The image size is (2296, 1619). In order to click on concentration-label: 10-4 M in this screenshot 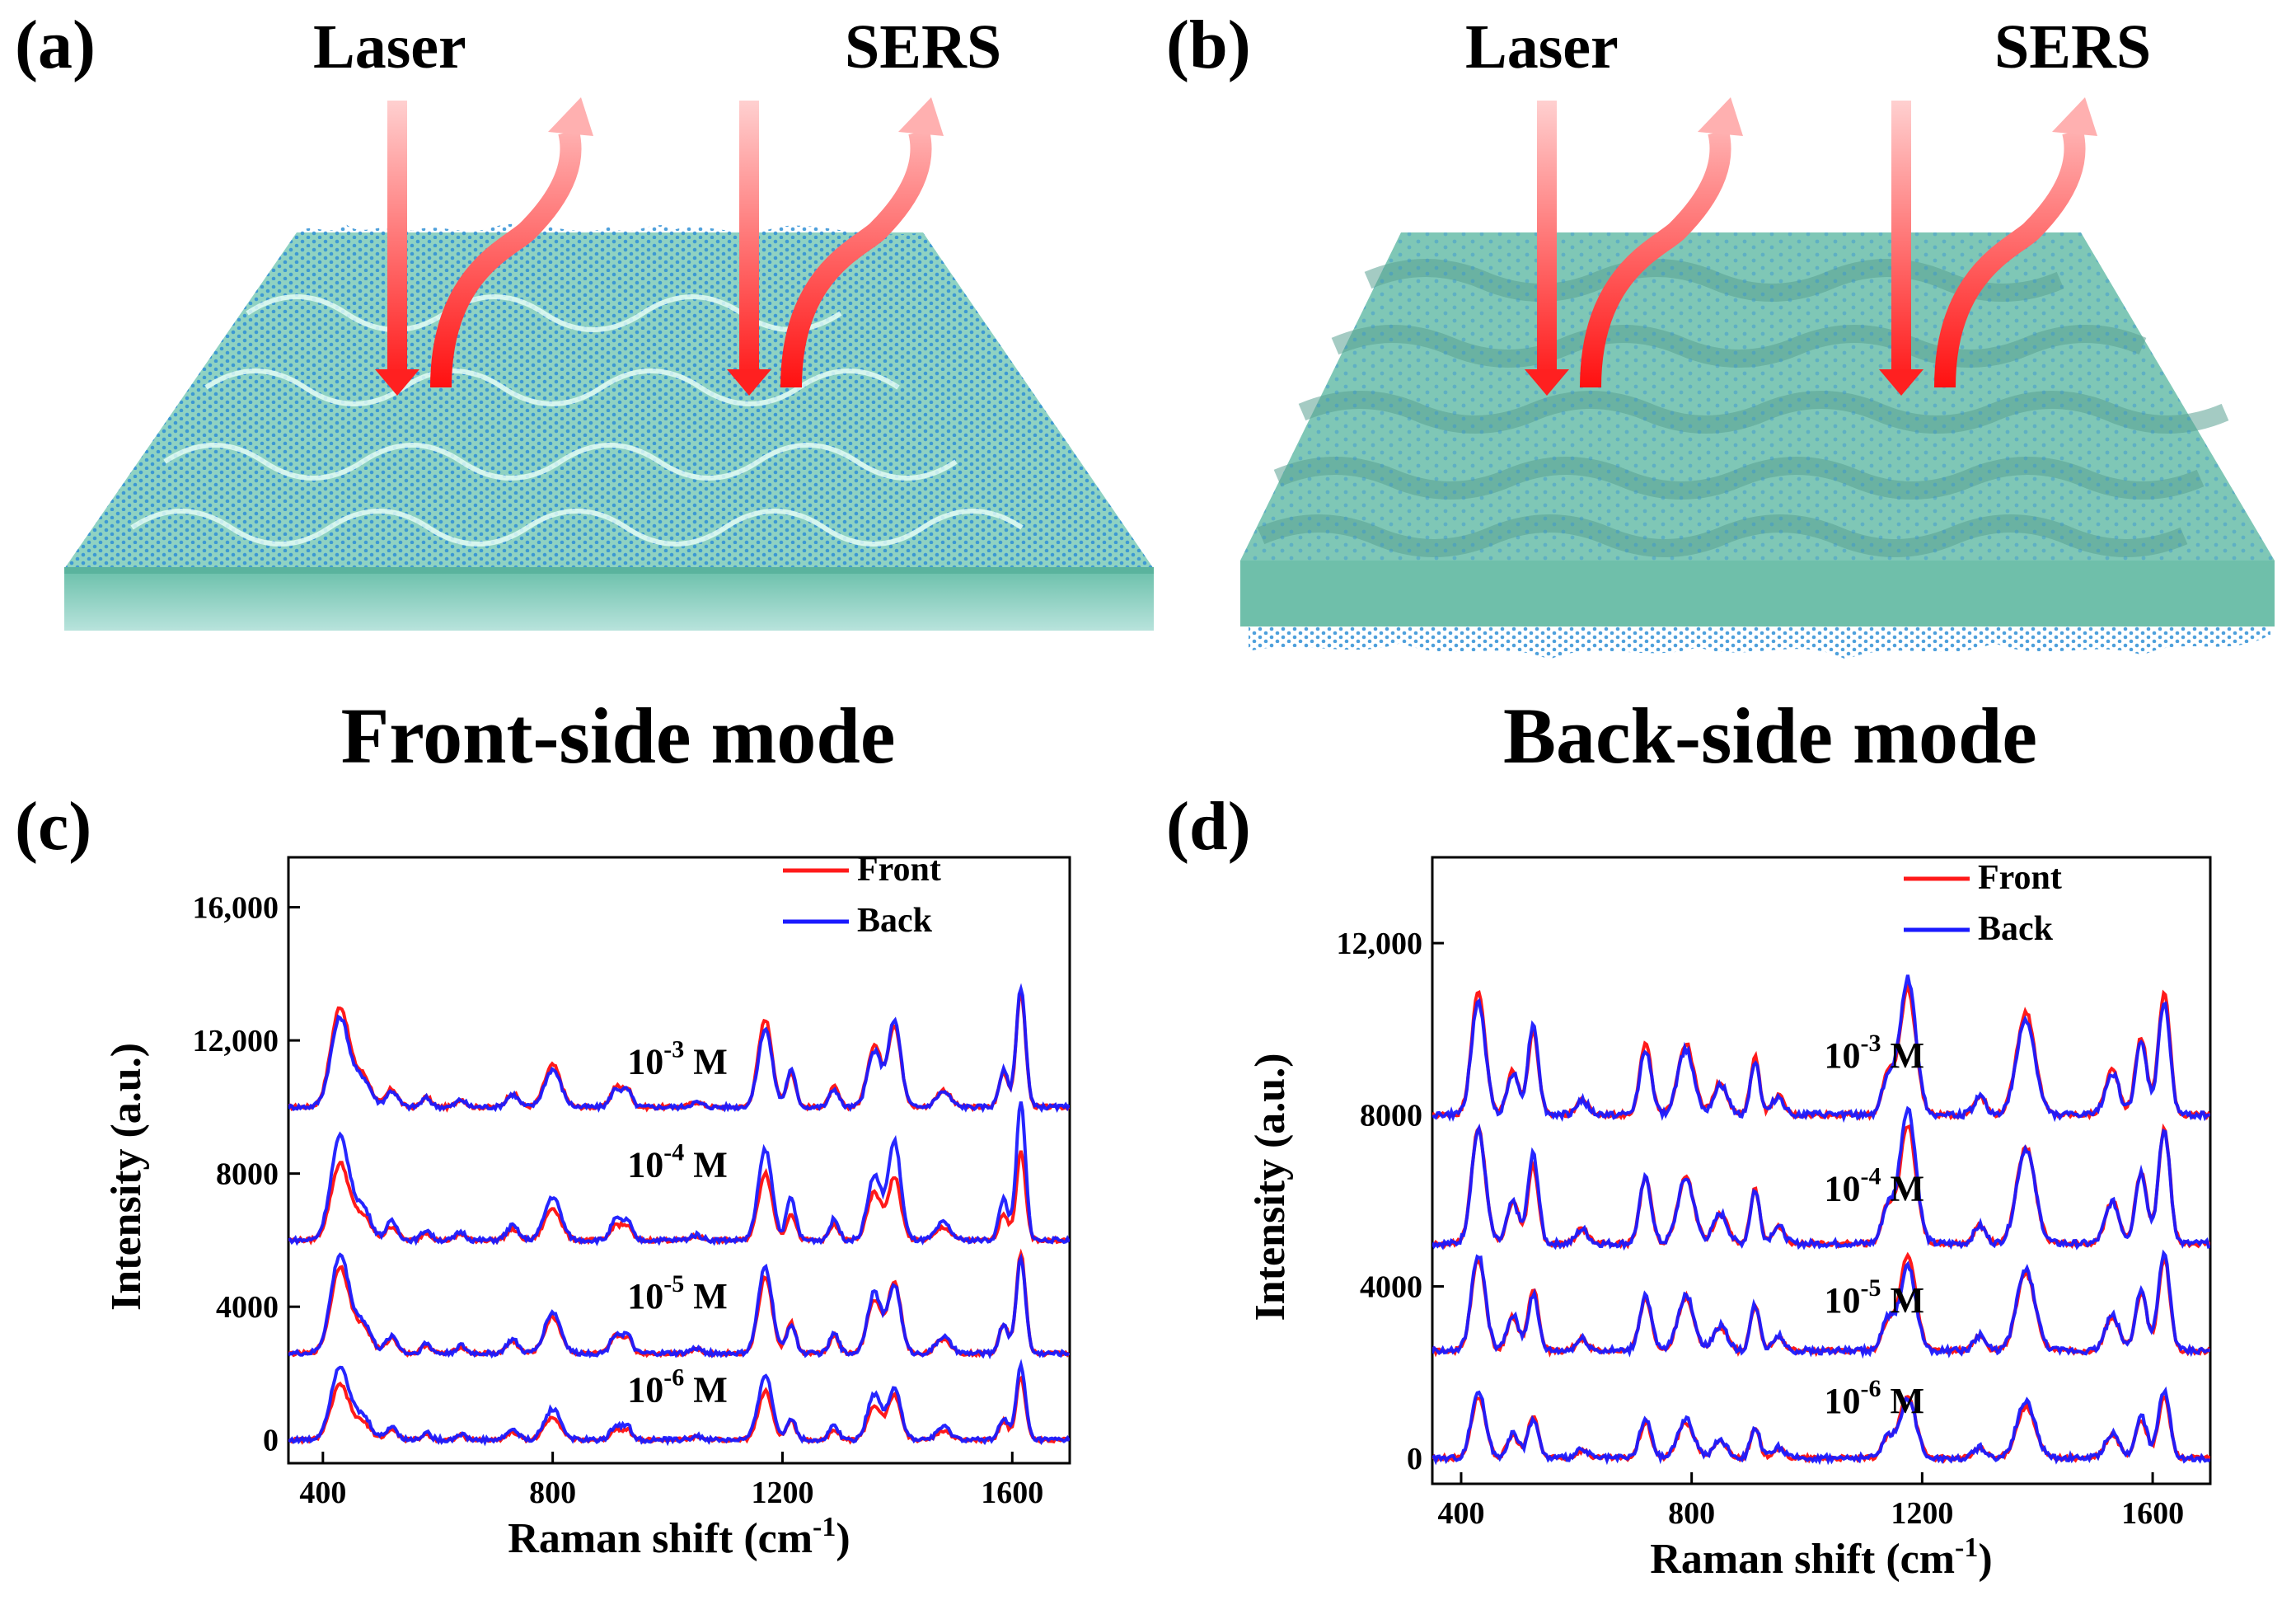, I will do `click(1874, 1185)`.